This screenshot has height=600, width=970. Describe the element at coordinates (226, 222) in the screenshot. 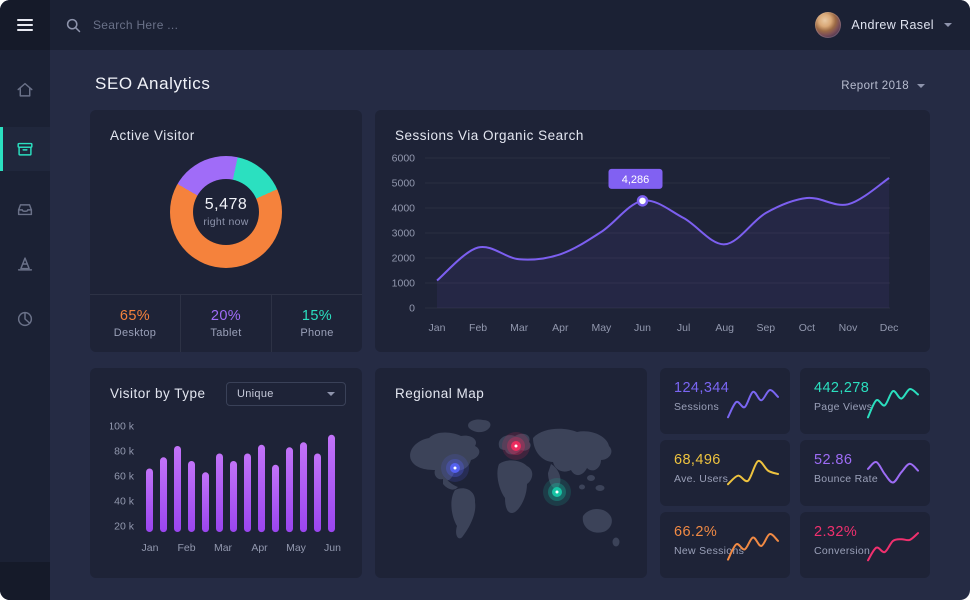

I see `donut-center-label: right now` at that location.